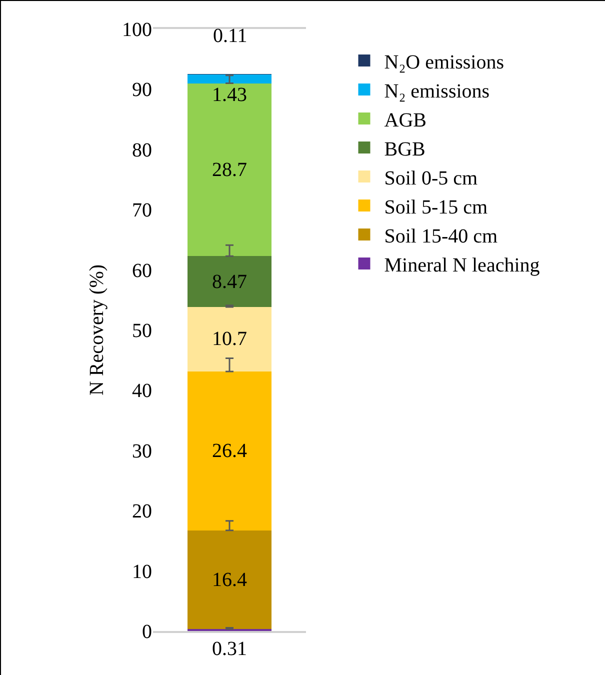  What do you see at coordinates (229, 95) in the screenshot?
I see `data-label: 1.43` at bounding box center [229, 95].